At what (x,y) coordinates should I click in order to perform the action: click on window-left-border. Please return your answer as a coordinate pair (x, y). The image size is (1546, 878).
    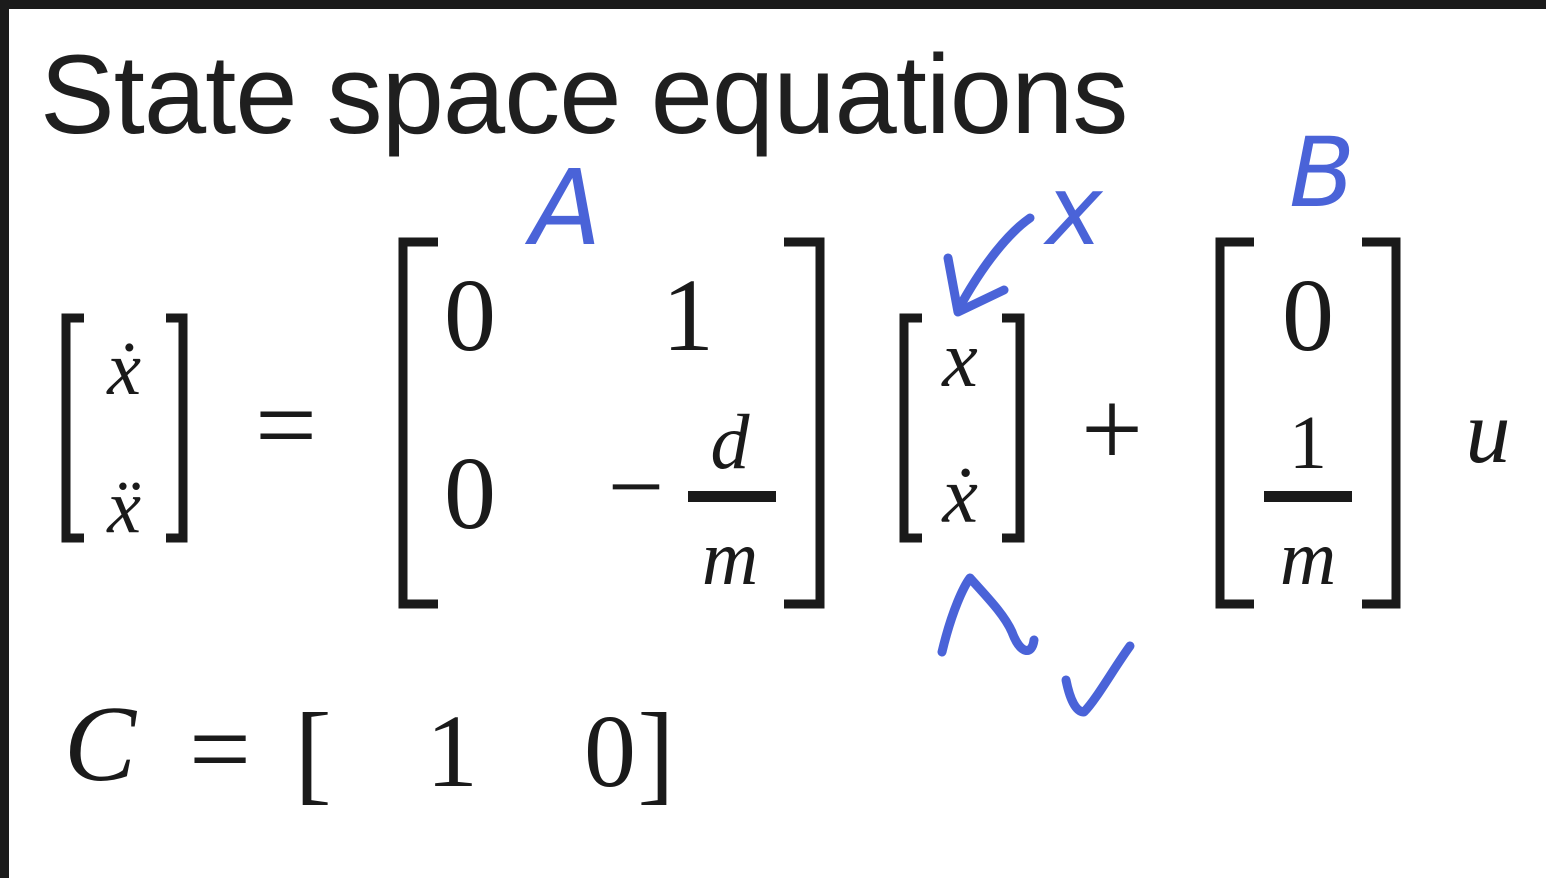
    Looking at the image, I should click on (4, 439).